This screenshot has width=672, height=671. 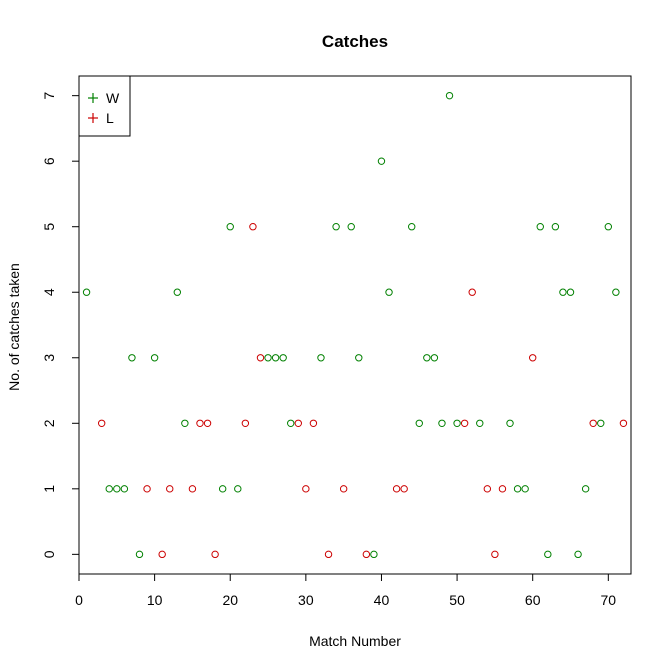 I want to click on x-axis-label: Match Number, so click(x=355, y=641).